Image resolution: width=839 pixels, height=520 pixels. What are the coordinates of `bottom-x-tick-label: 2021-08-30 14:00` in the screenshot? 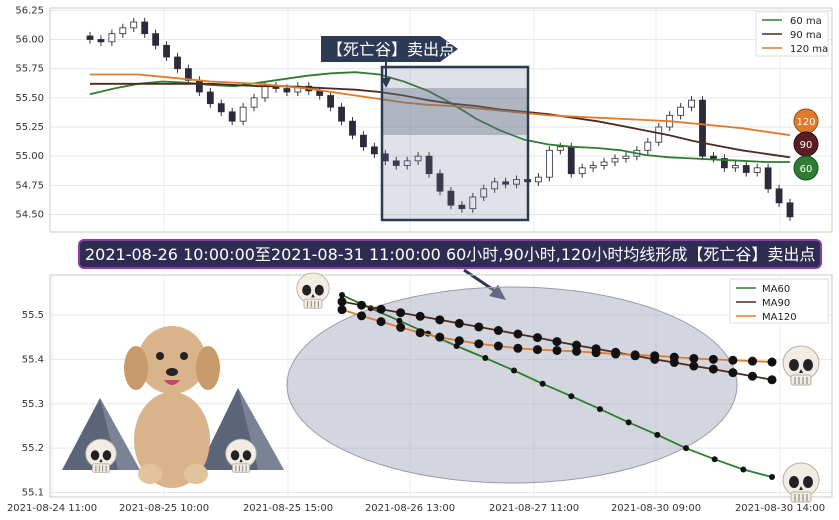 It's located at (780, 508).